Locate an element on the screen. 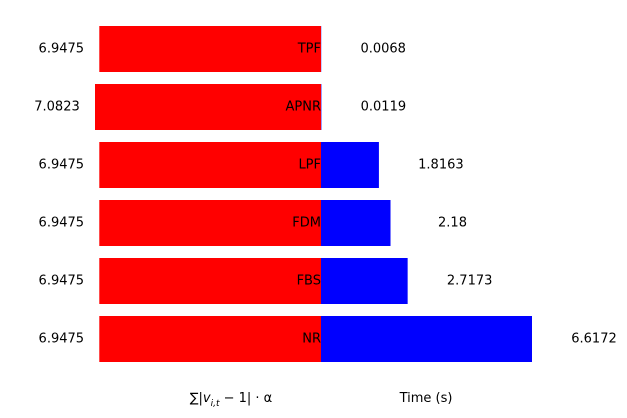 The image size is (627, 418). bar-right-nr is located at coordinates (426, 339).